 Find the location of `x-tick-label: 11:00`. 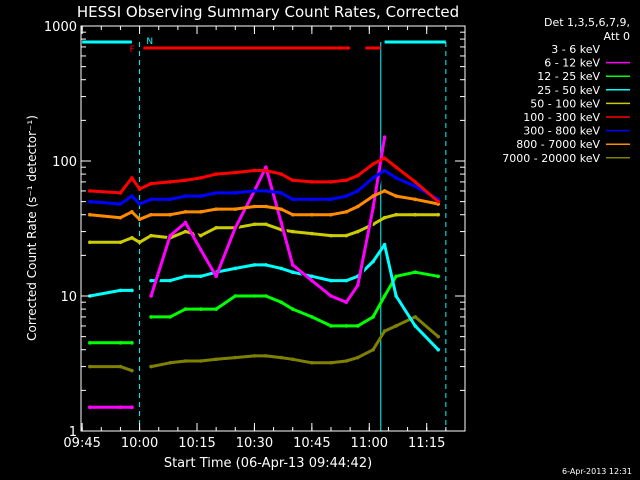

x-tick-label: 11:00 is located at coordinates (369, 443).